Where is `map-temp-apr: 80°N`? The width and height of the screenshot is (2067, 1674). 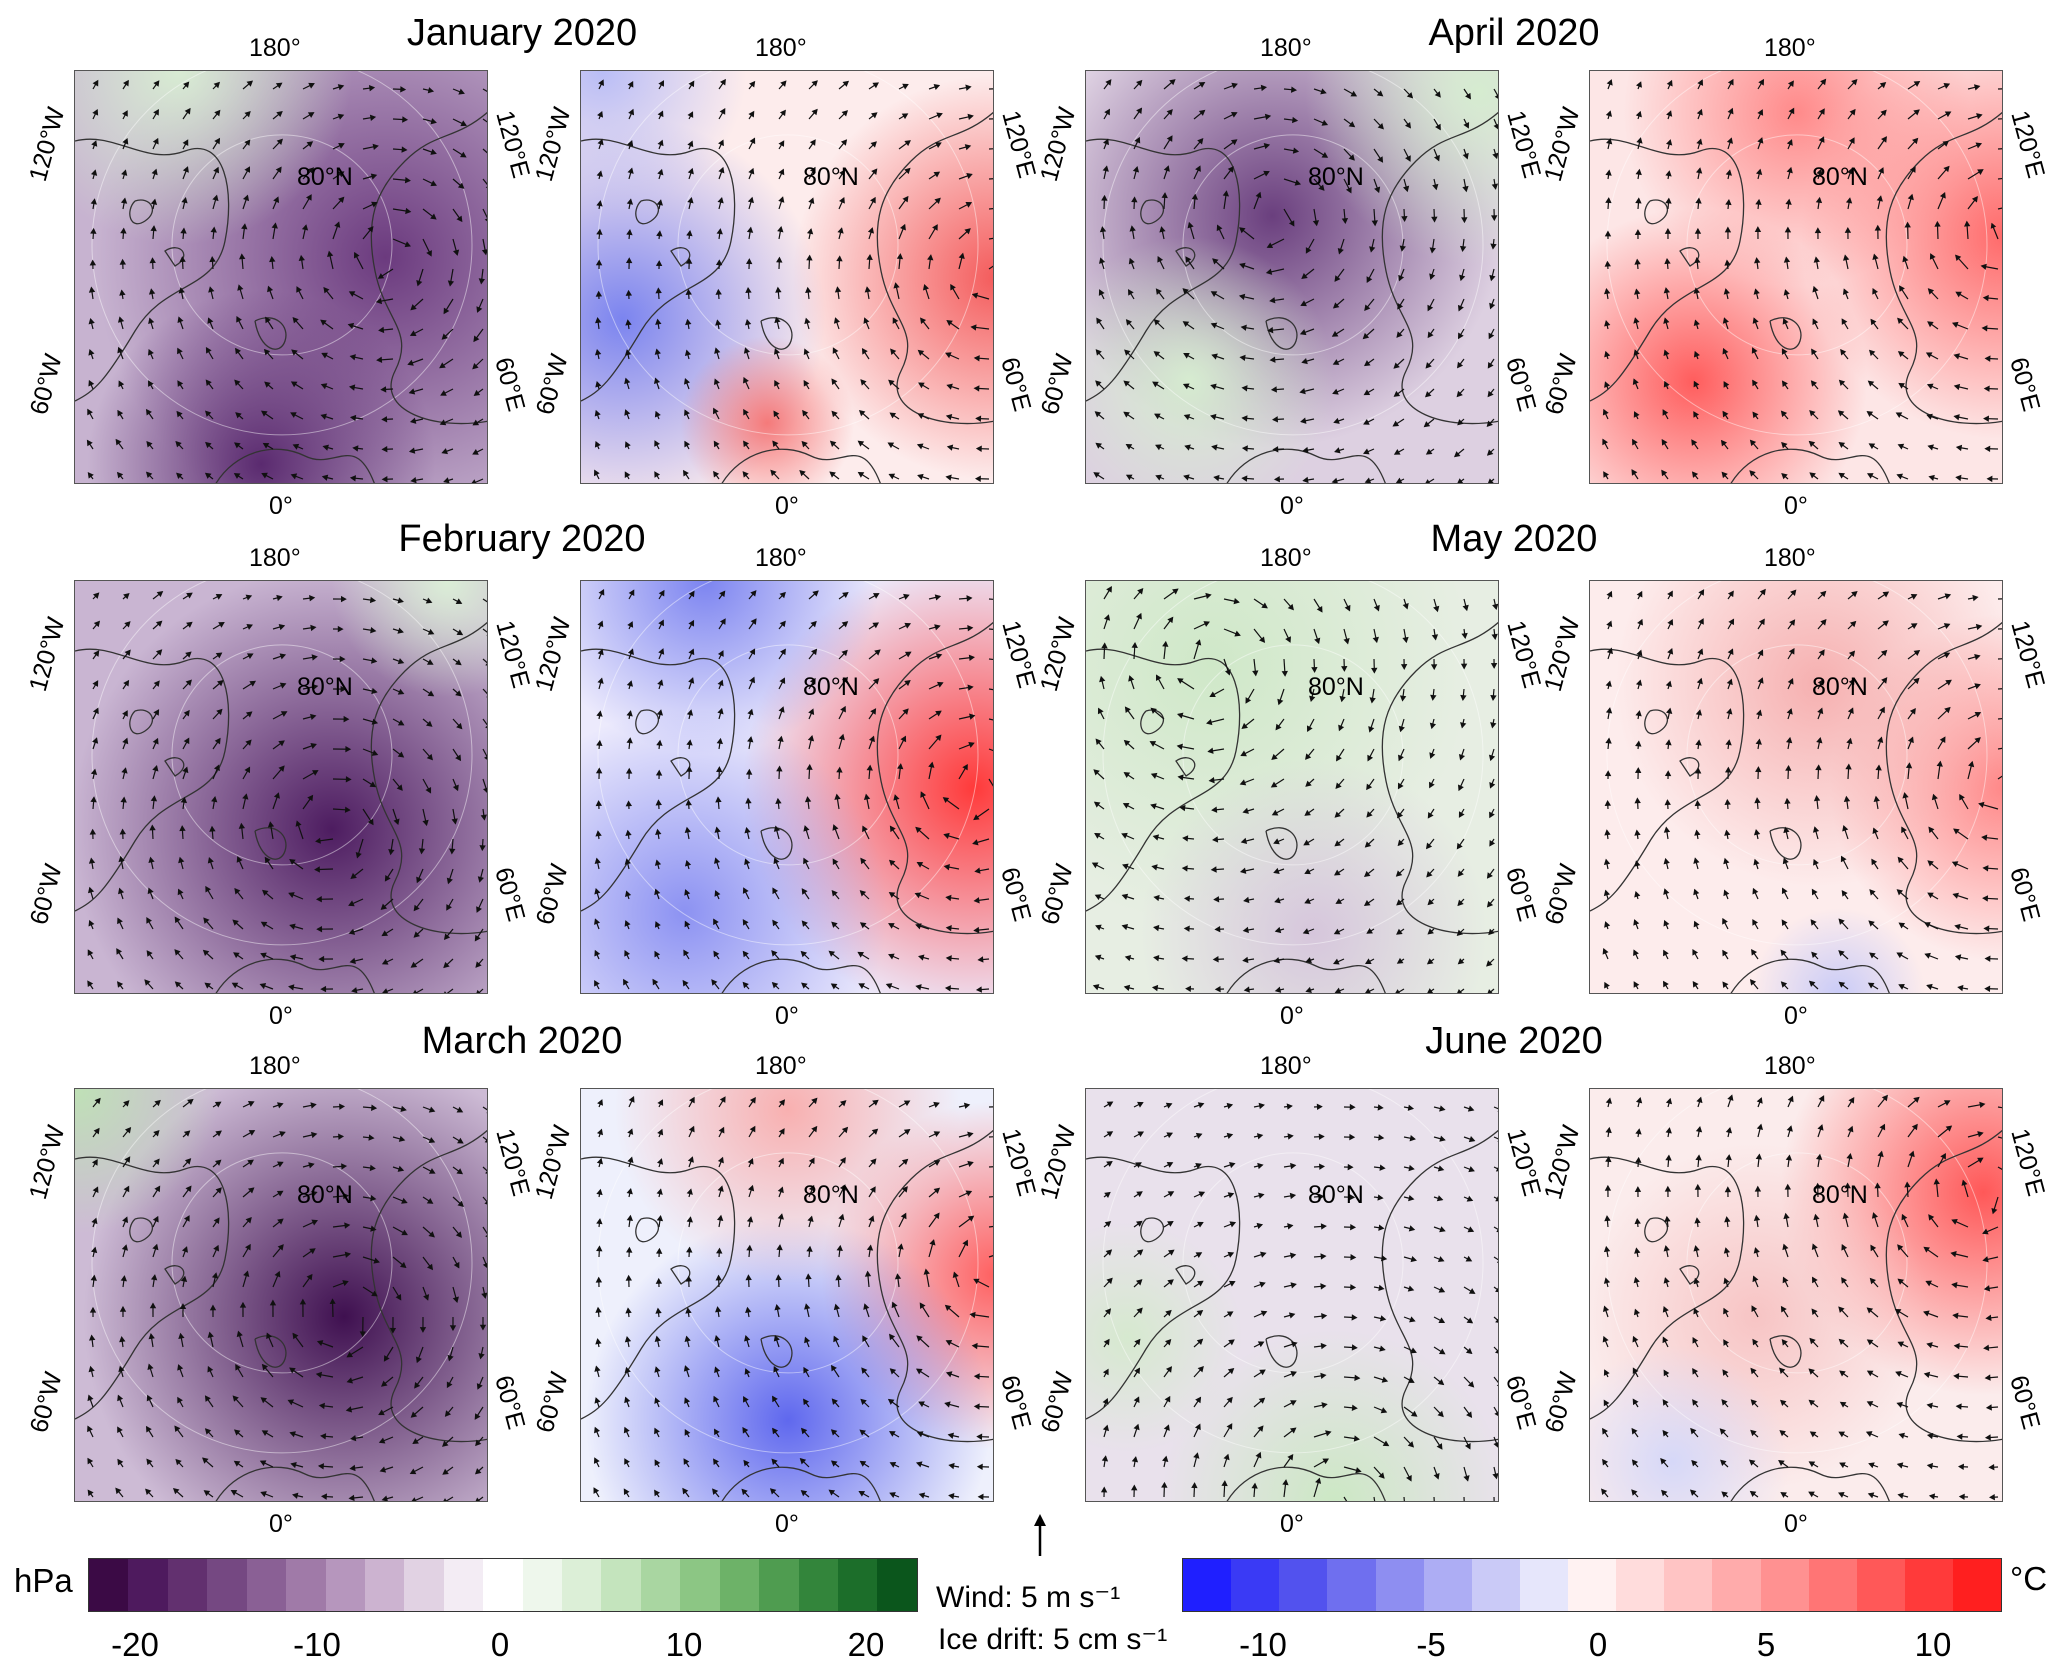
map-temp-apr: 80°N is located at coordinates (1796, 277).